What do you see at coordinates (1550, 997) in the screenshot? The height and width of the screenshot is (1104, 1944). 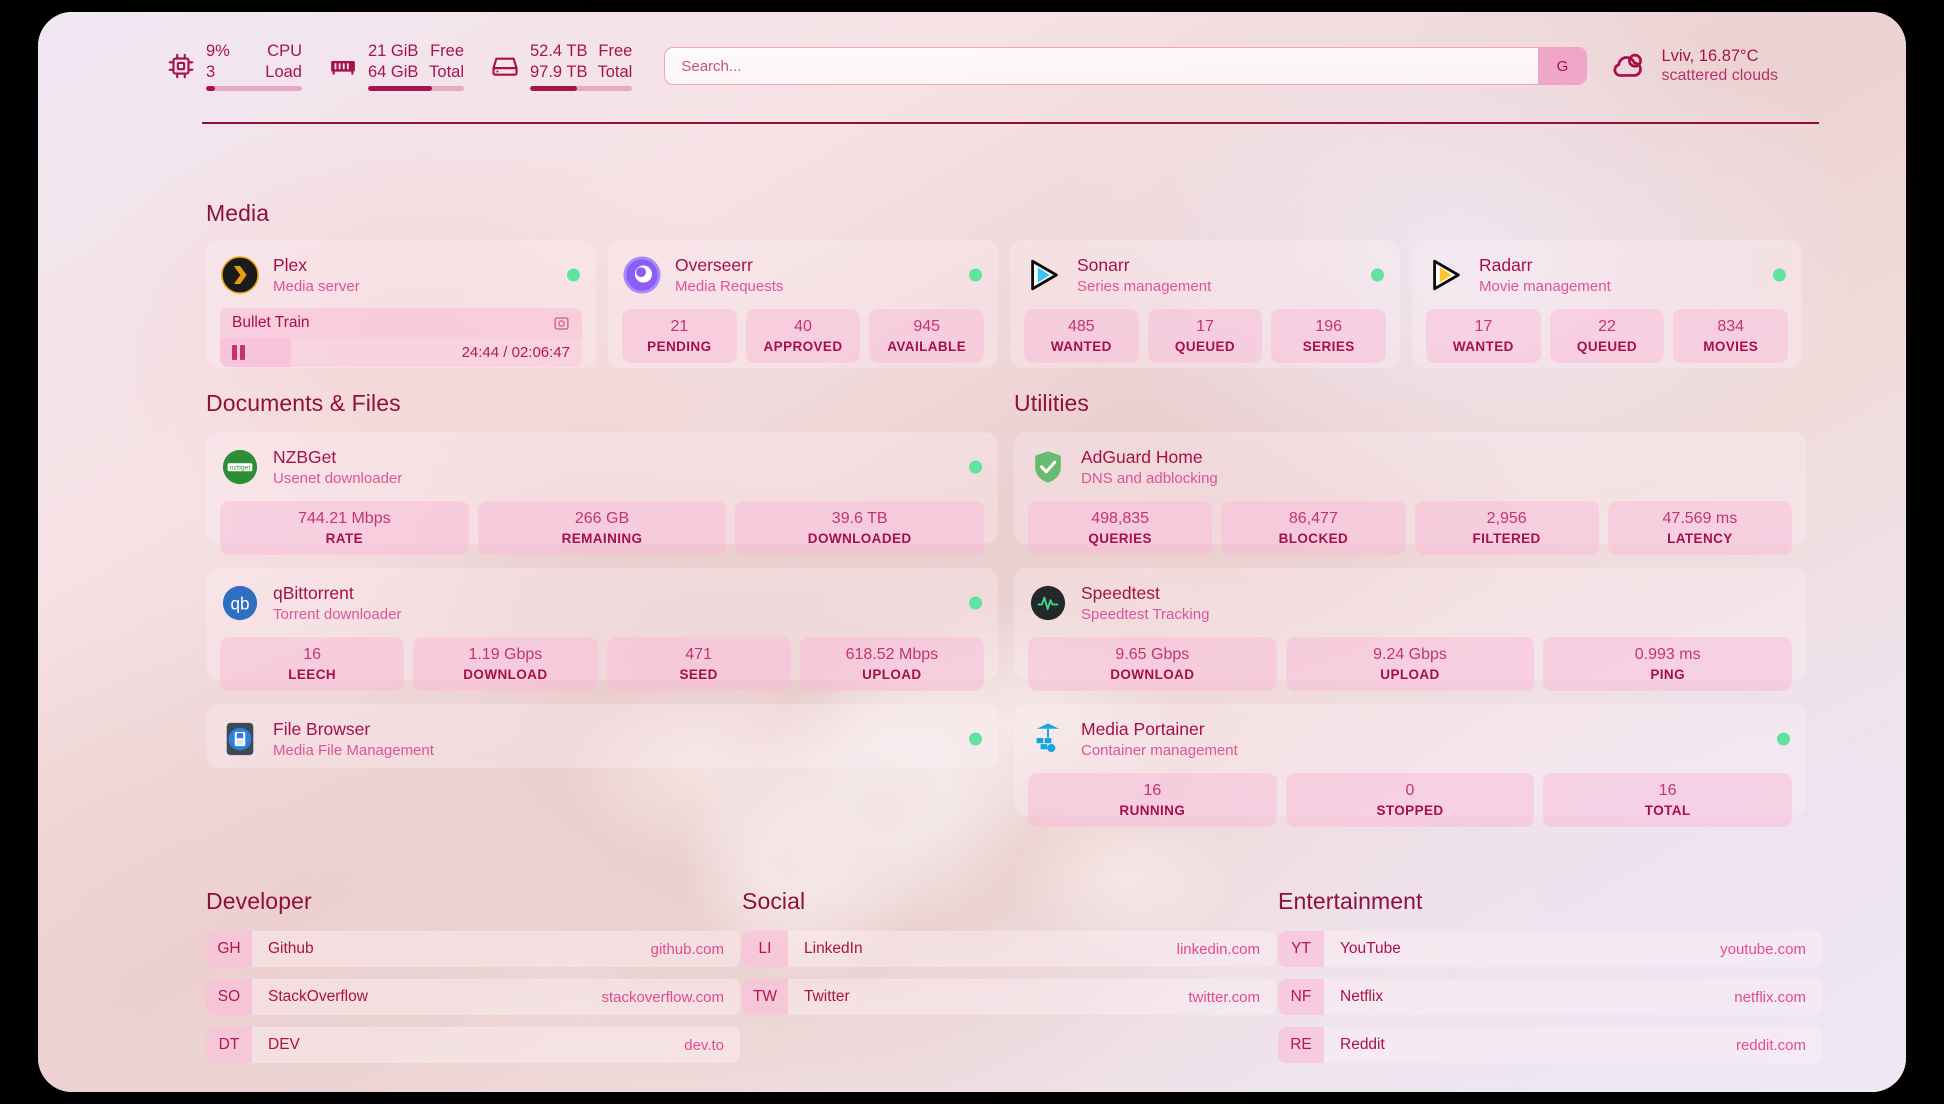 I see `bookmark-netflix: NF Netflix netflix.com` at bounding box center [1550, 997].